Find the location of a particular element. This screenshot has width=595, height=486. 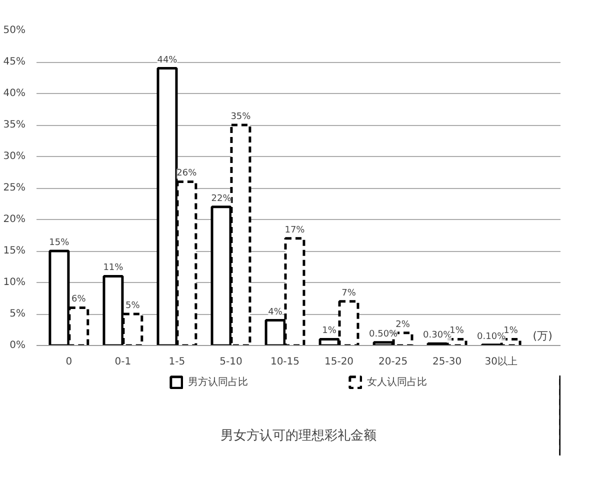

data-label: 4% is located at coordinates (275, 312).